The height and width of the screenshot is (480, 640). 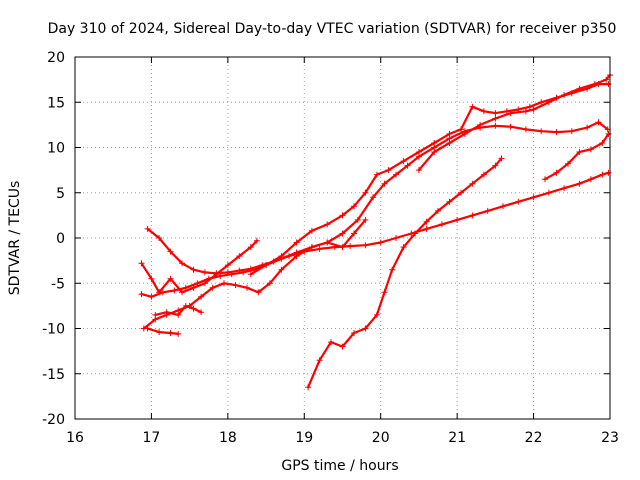 I want to click on x-tick-label: 20, so click(x=381, y=438).